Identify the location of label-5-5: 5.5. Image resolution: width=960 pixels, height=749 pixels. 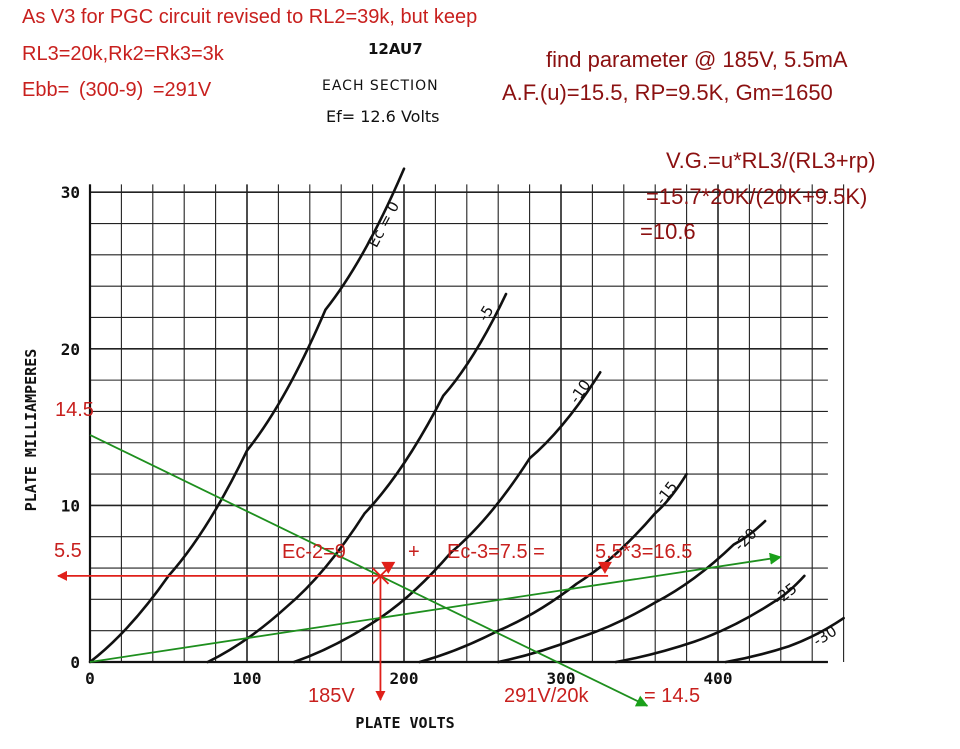
(68, 551).